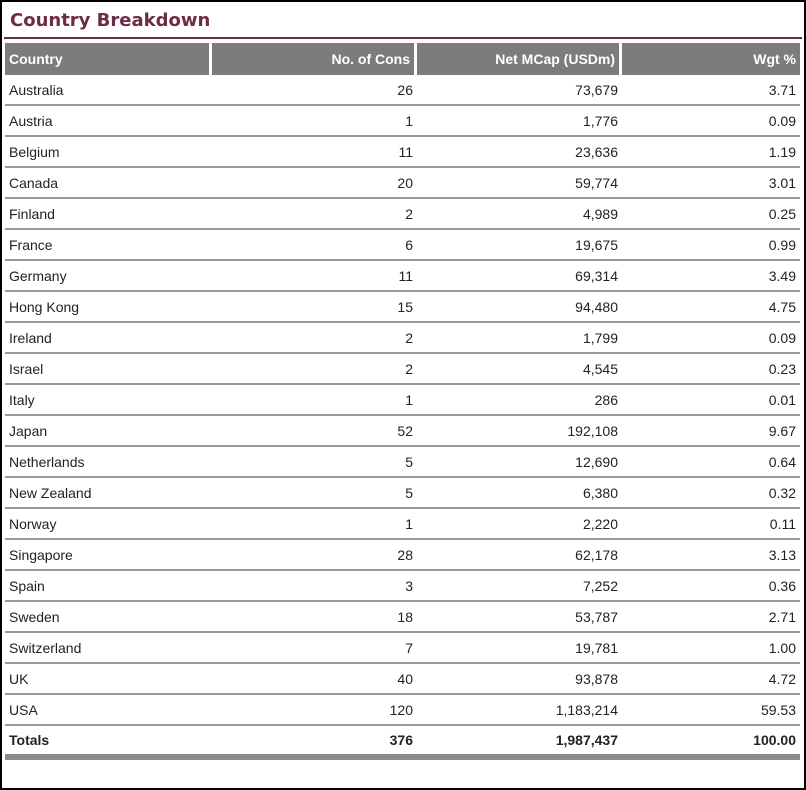  Describe the element at coordinates (519, 524) in the screenshot. I see `mcap-cell: 2,220` at that location.